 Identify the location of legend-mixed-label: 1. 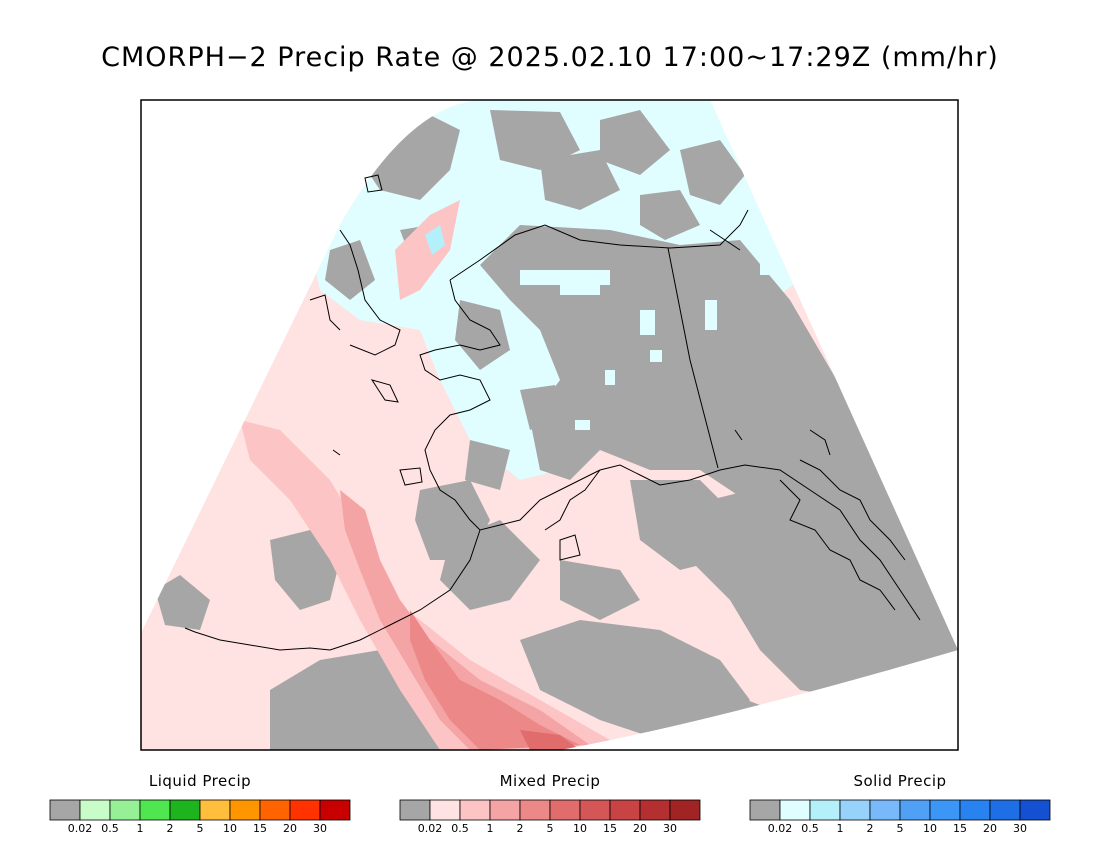
(490, 828).